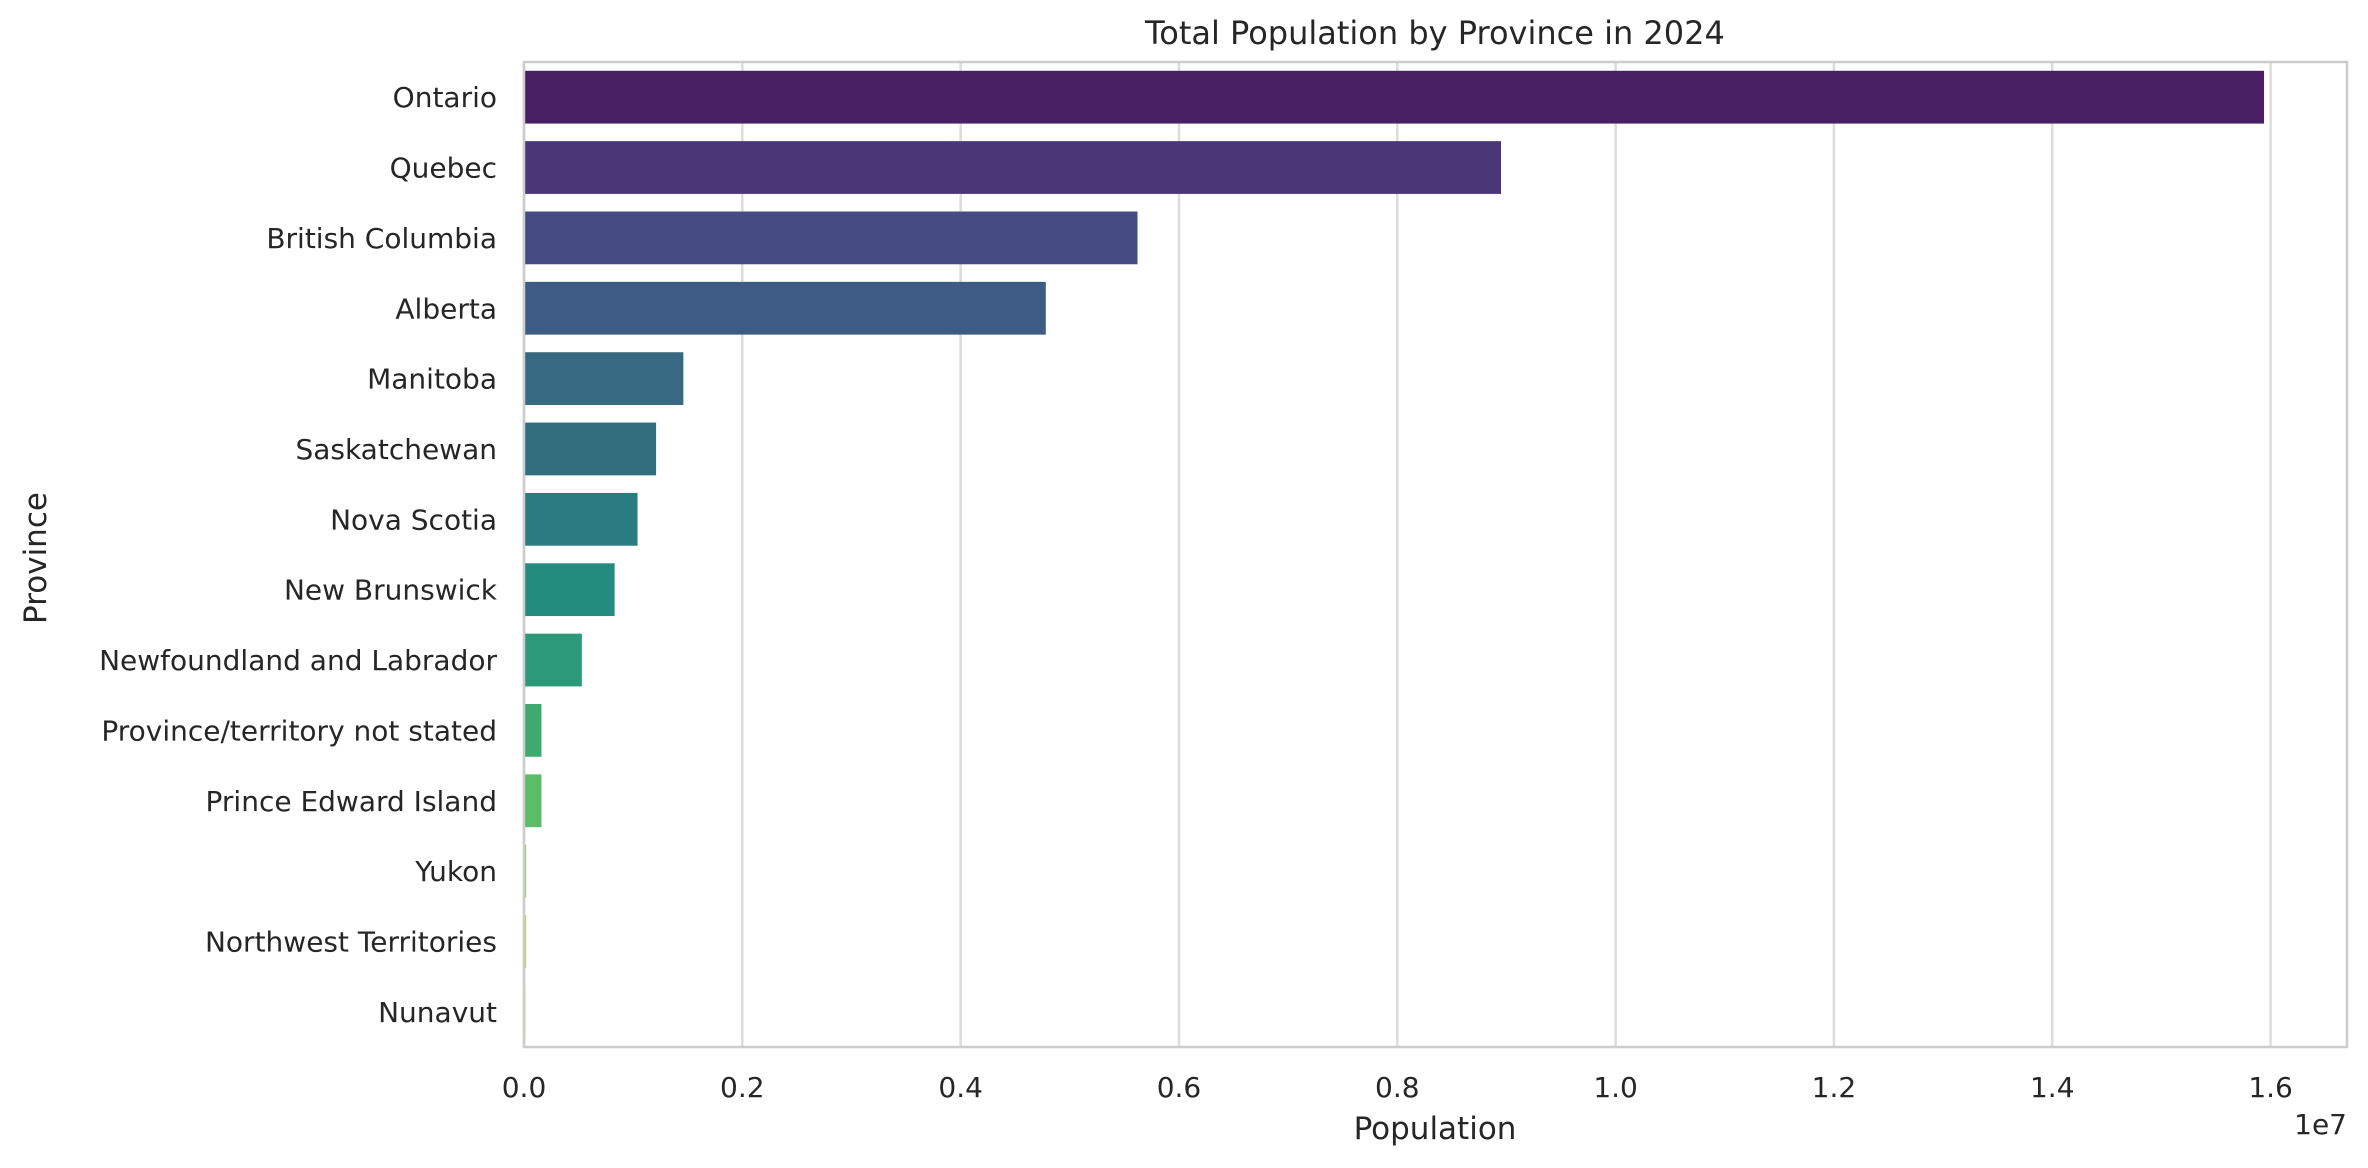 Image resolution: width=2368 pixels, height=1168 pixels. Describe the element at coordinates (36, 558) in the screenshot. I see `y-axis-label: Province` at that location.